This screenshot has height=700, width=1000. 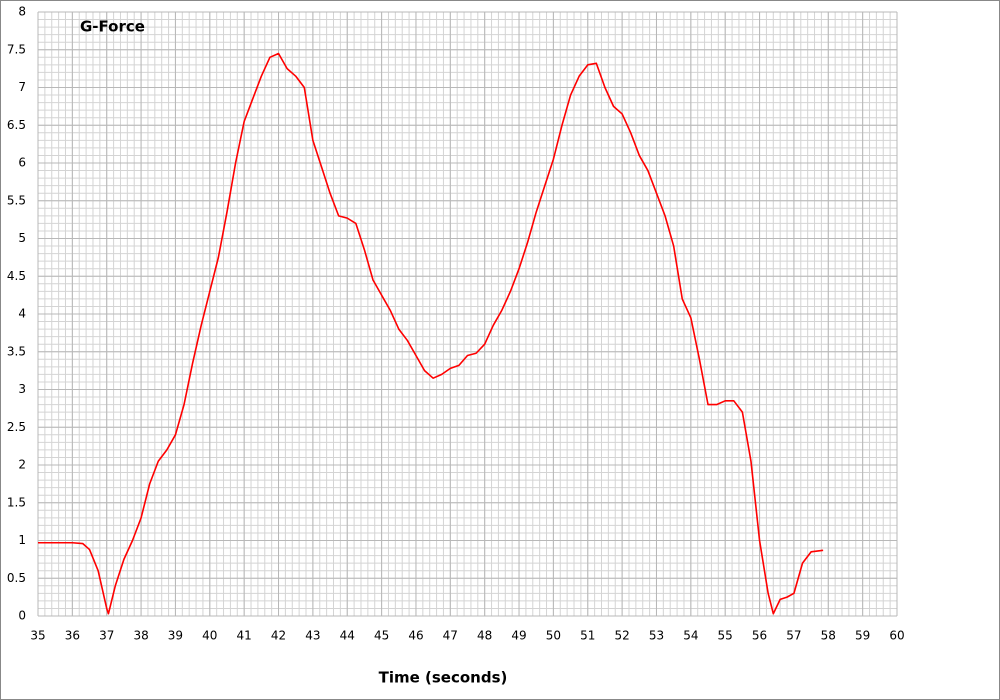 What do you see at coordinates (22, 389) in the screenshot?
I see `y-tick-label: 3` at bounding box center [22, 389].